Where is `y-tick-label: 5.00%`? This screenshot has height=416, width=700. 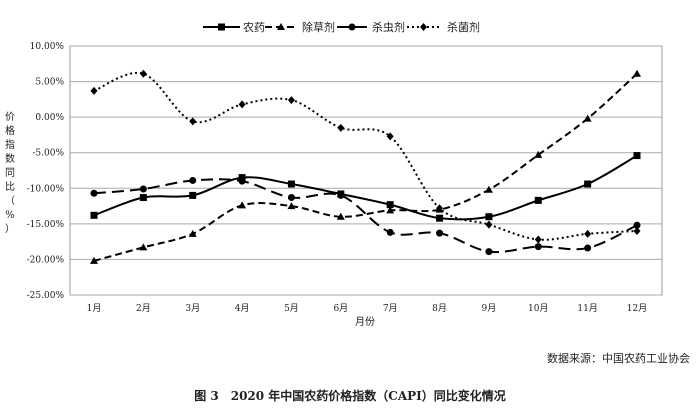 y-tick-label: 5.00% is located at coordinates (49, 83).